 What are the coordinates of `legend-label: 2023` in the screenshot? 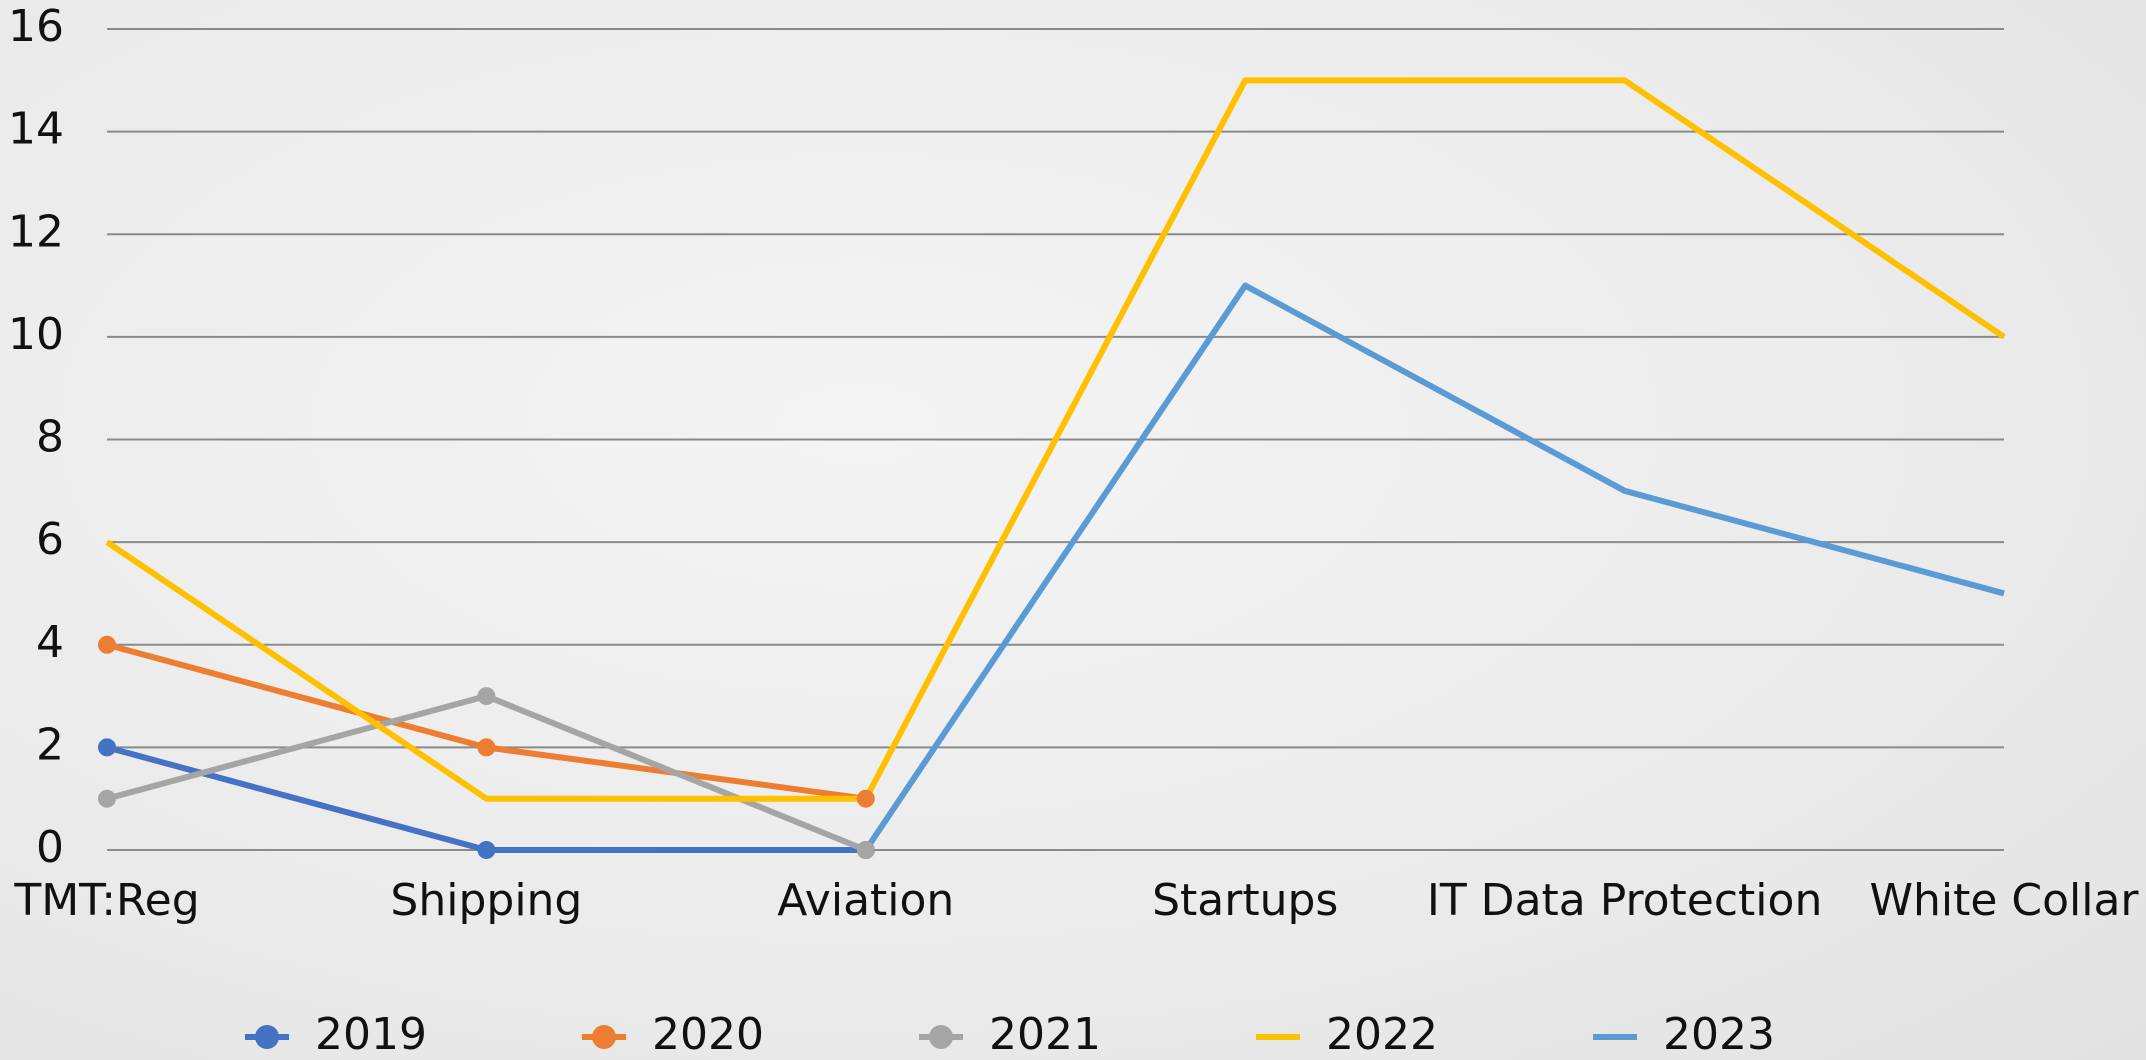 It's located at (1719, 1034).